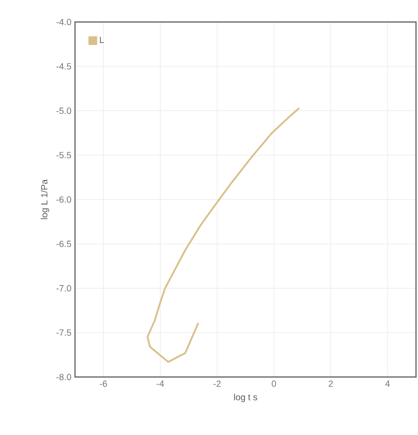  I want to click on y-tick-label: -7.5, so click(64, 332).